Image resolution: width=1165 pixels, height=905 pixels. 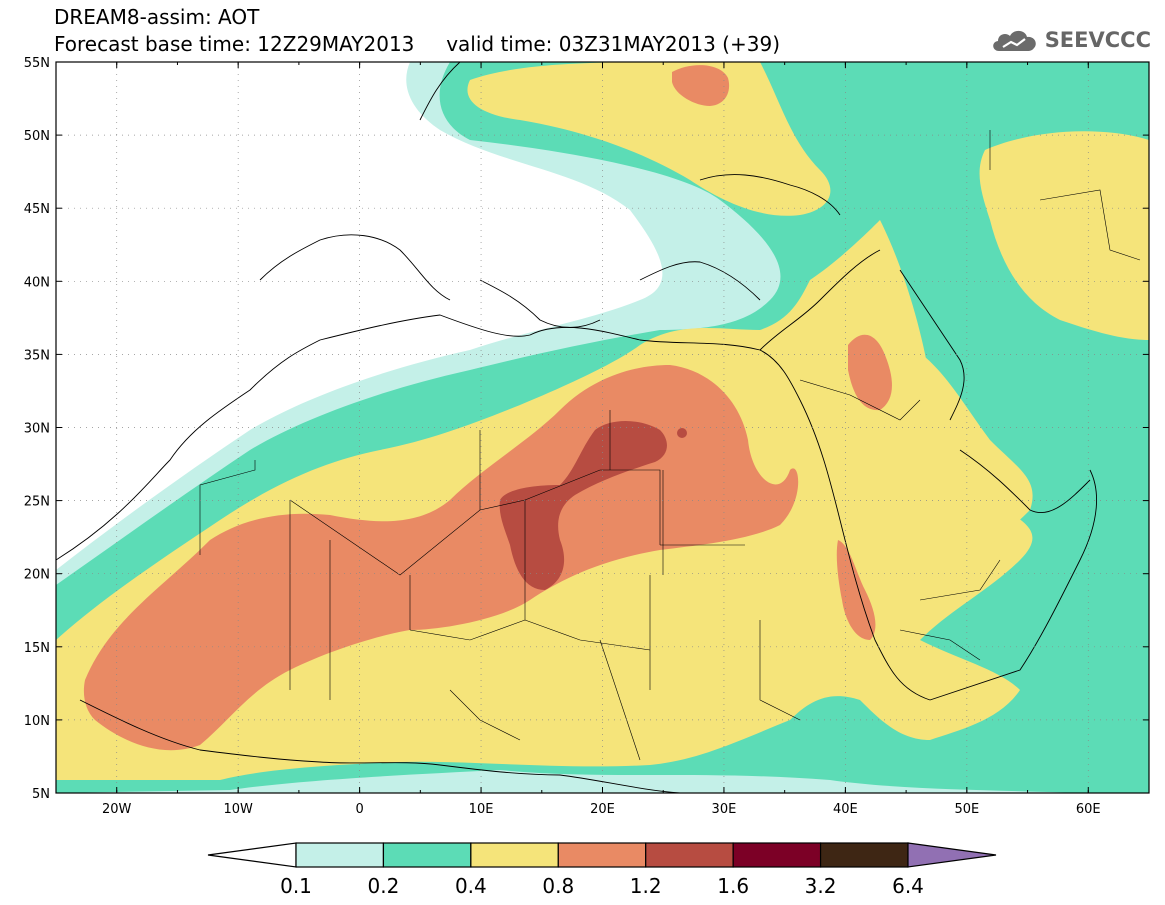 What do you see at coordinates (1097, 40) in the screenshot?
I see `logo-text: SEEVCCC` at bounding box center [1097, 40].